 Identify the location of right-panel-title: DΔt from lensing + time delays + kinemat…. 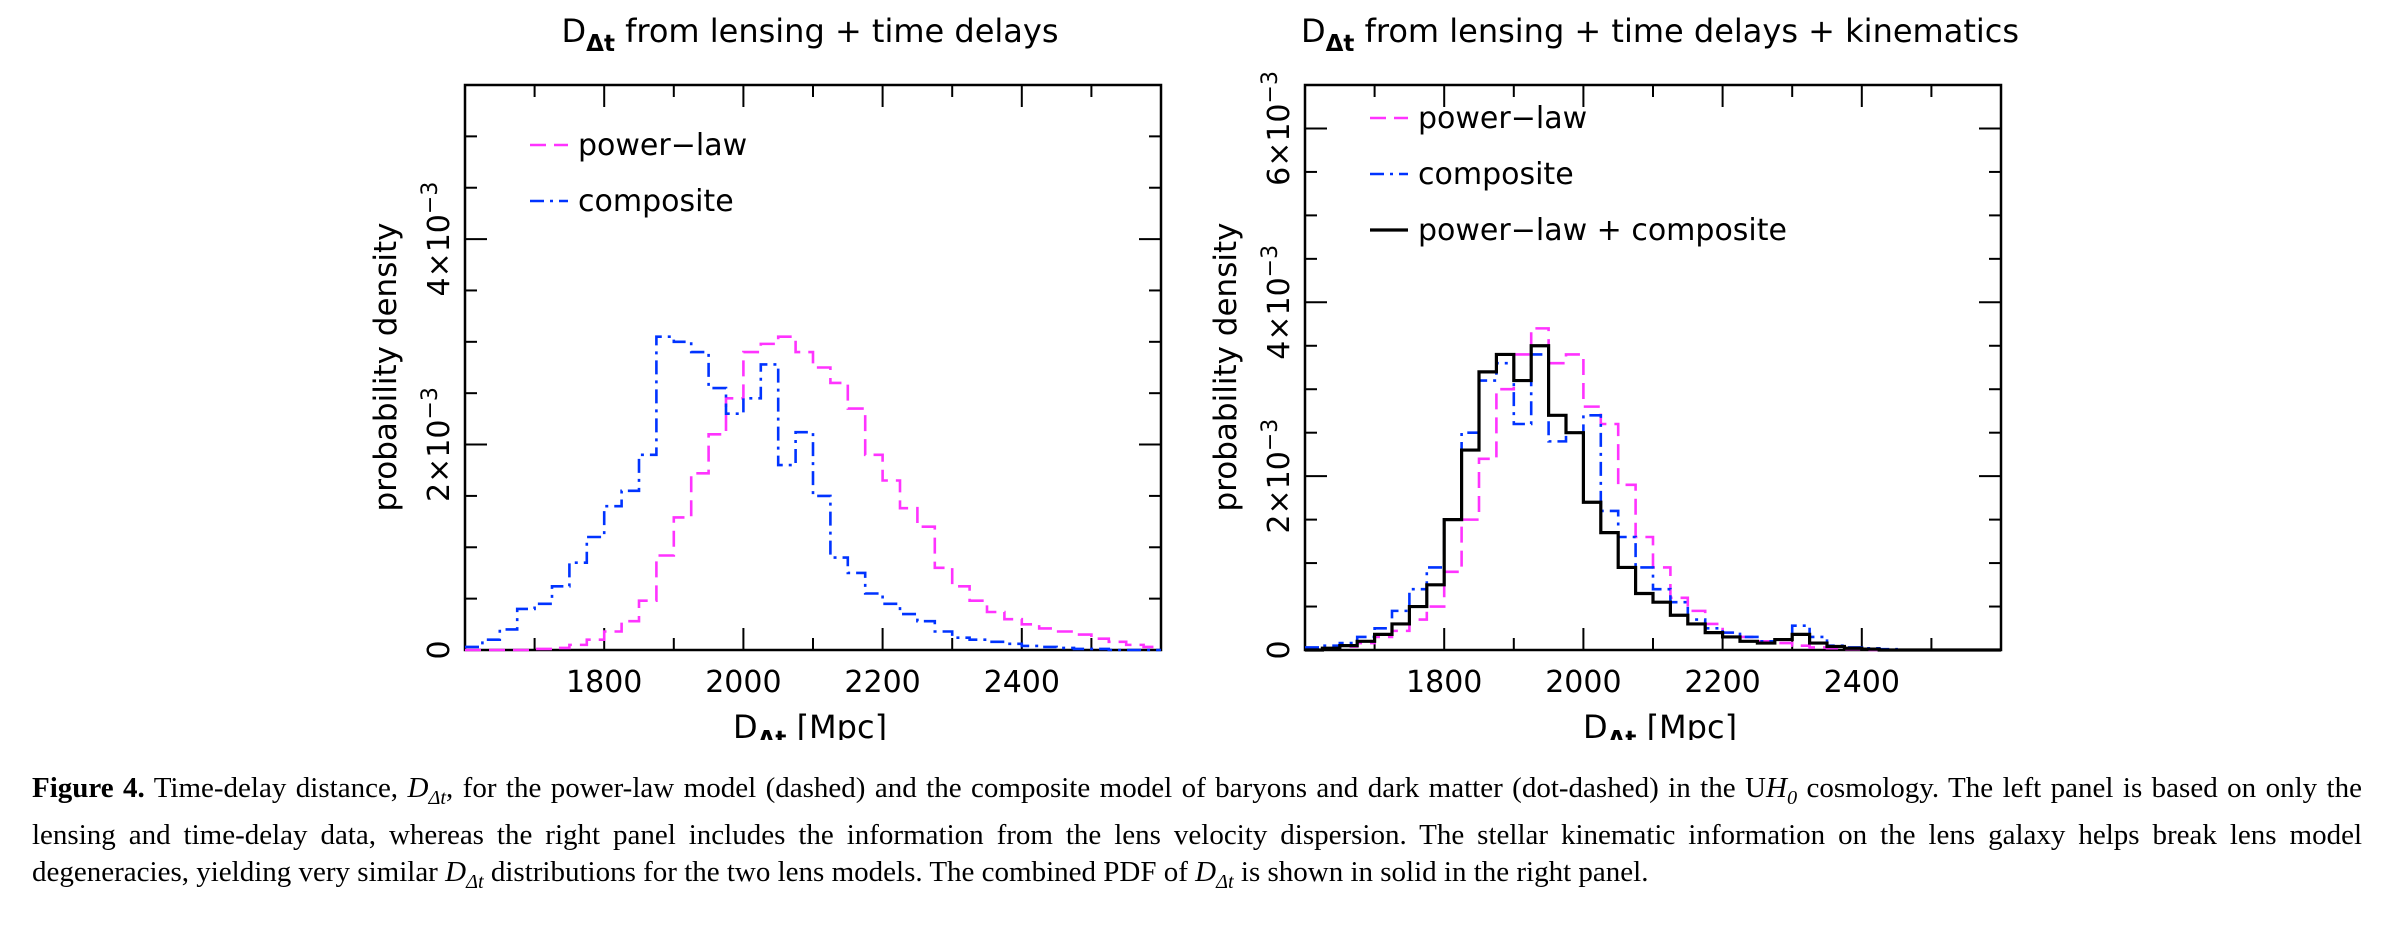
(1660, 34).